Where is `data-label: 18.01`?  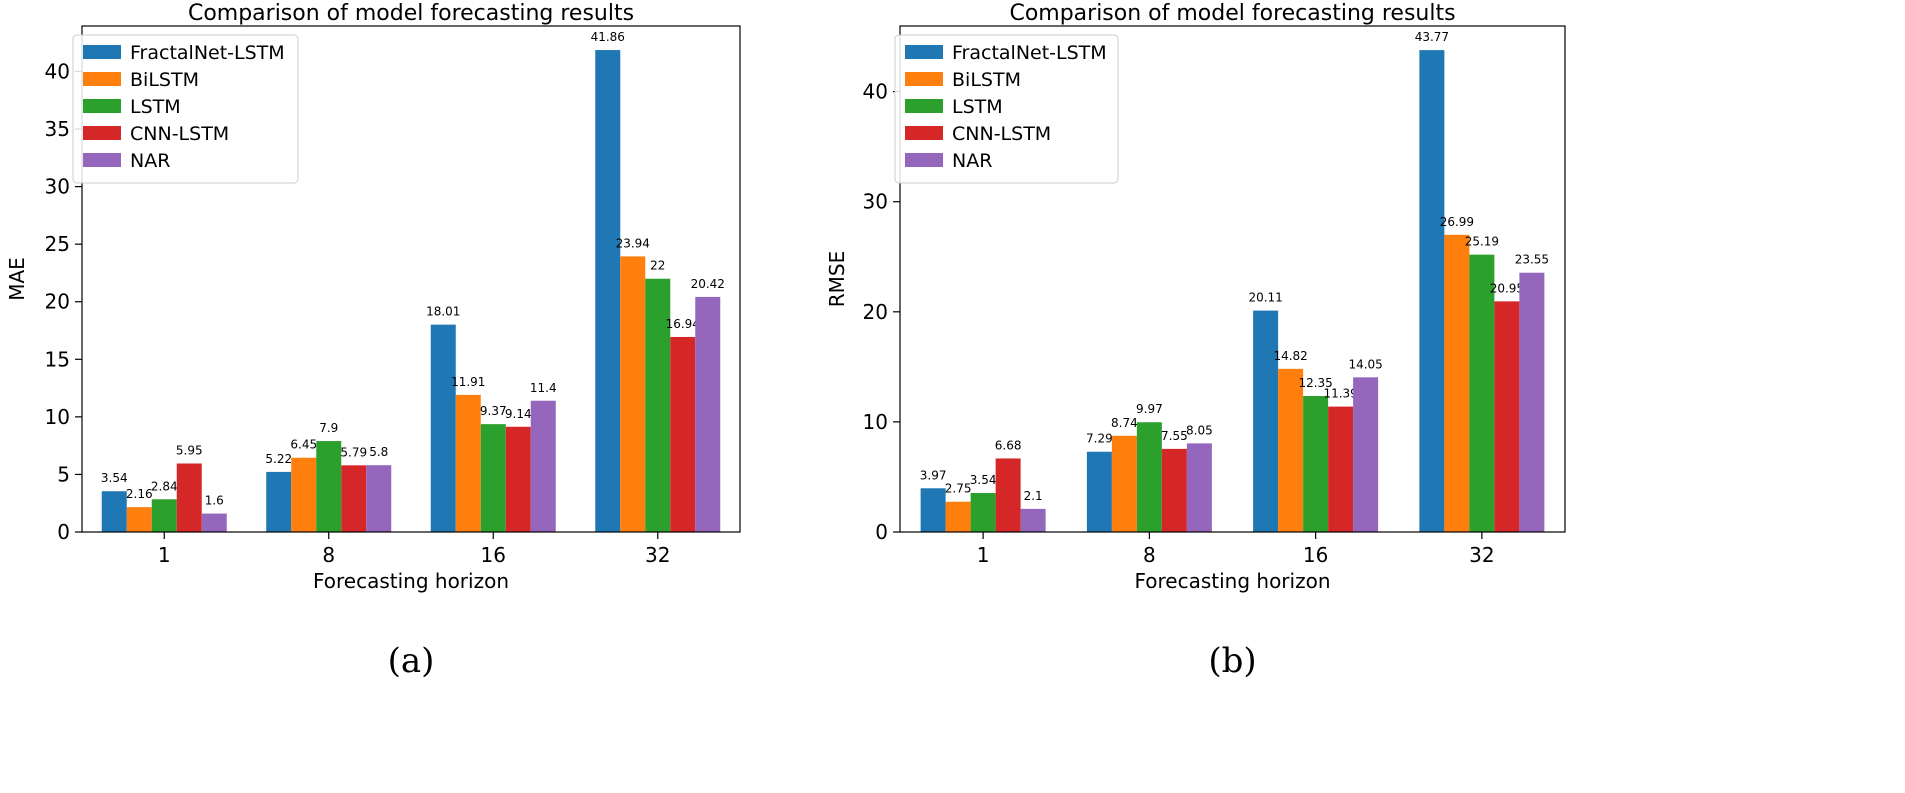 data-label: 18.01 is located at coordinates (443, 312).